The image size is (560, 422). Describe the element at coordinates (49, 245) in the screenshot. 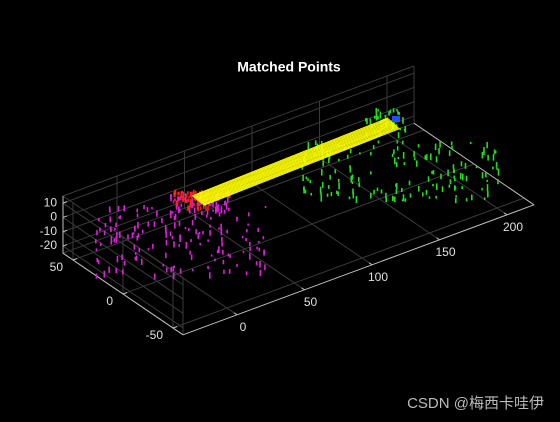

I see `z-tick-label: -20` at that location.